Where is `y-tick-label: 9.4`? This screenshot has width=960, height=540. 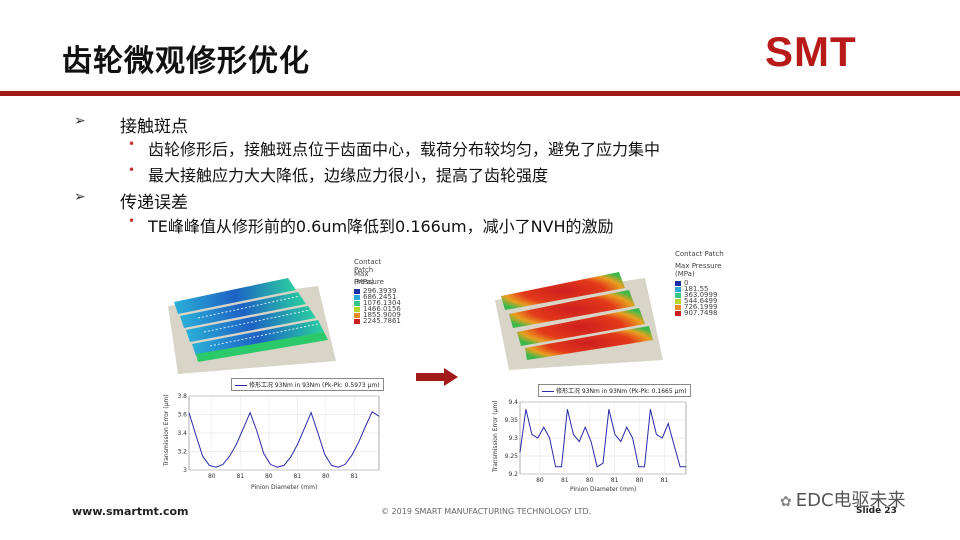 y-tick-label: 9.4 is located at coordinates (513, 402).